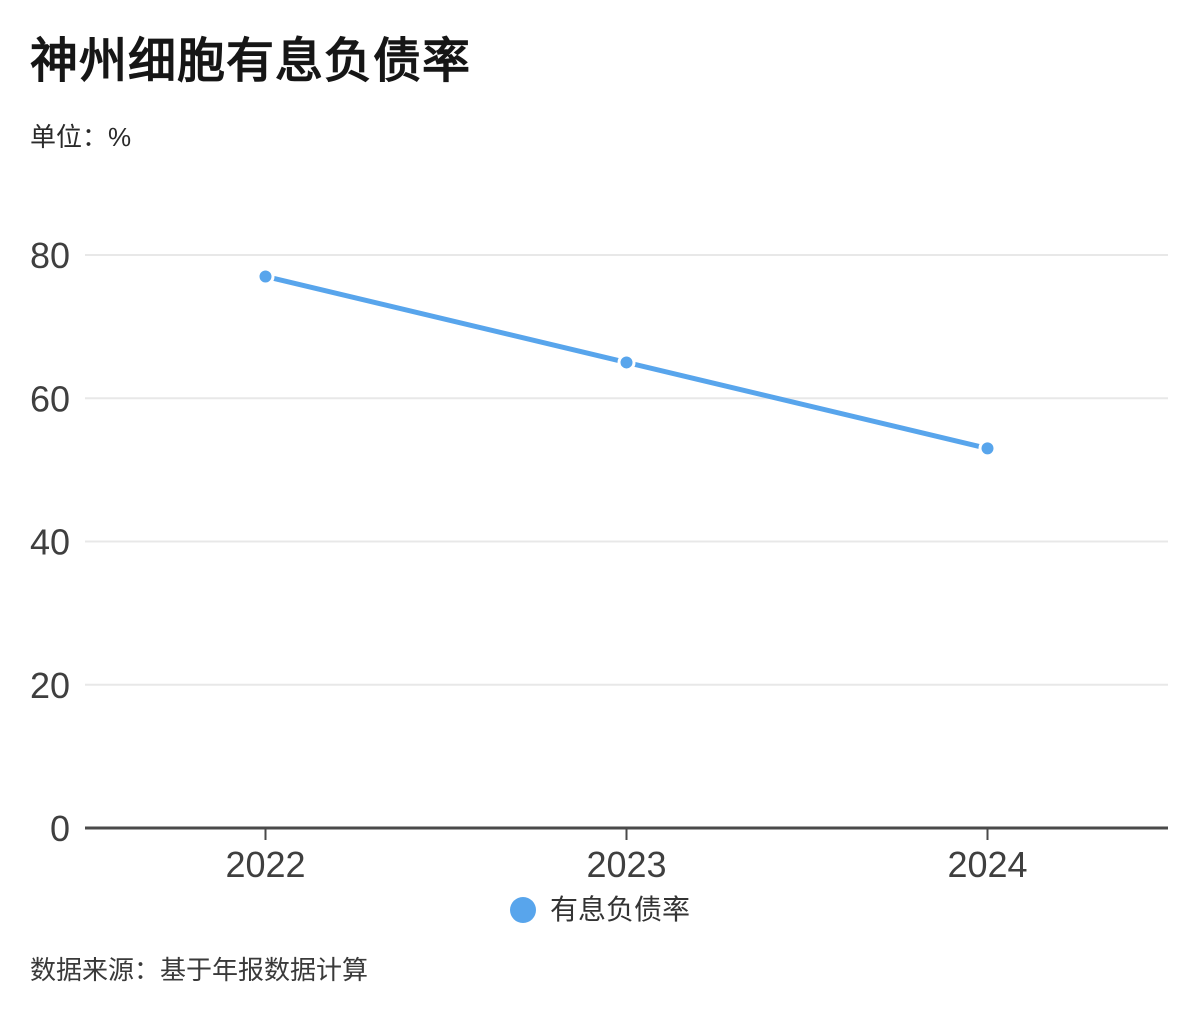  I want to click on y-axis-tick-label: 0, so click(60, 828).